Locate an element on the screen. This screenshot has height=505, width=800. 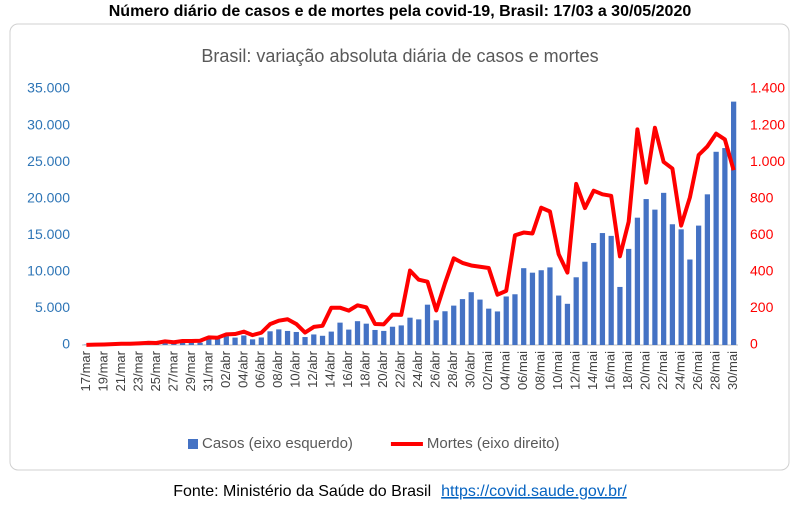
y-tick-label: 10.000 is located at coordinates (48, 271).